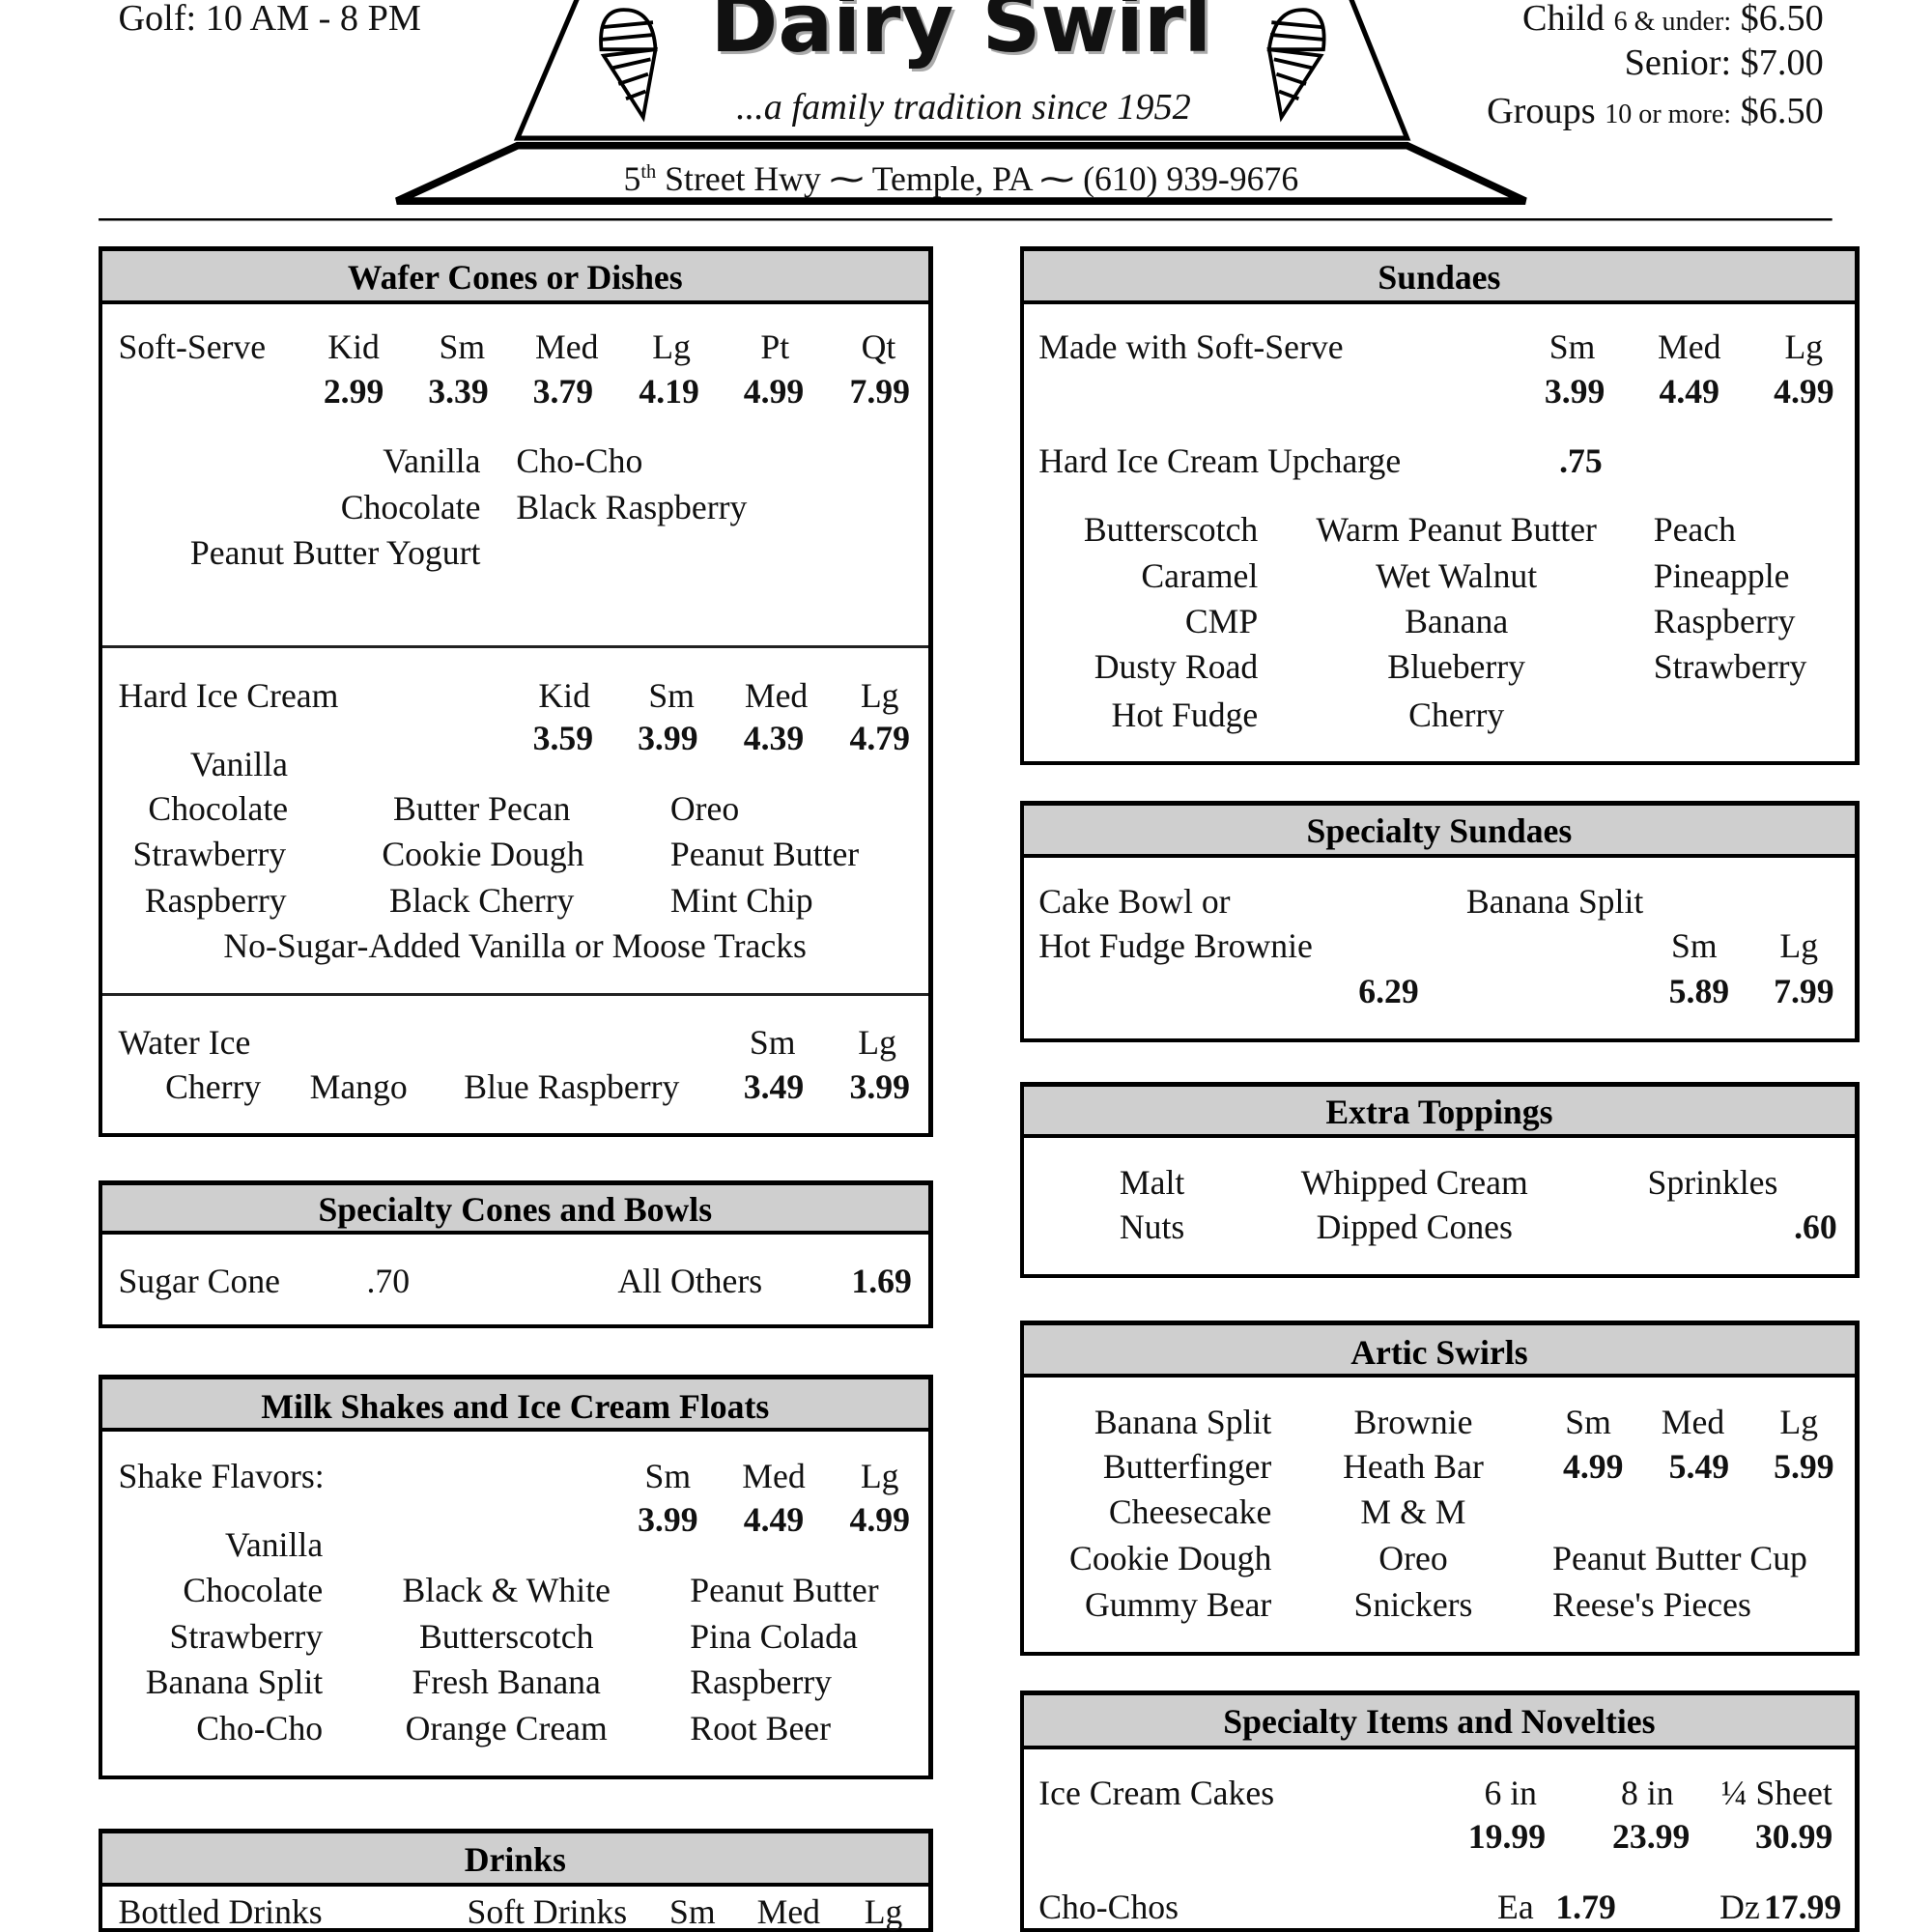 The image size is (1932, 1932). I want to click on topping: Raspberry, so click(1724, 621).